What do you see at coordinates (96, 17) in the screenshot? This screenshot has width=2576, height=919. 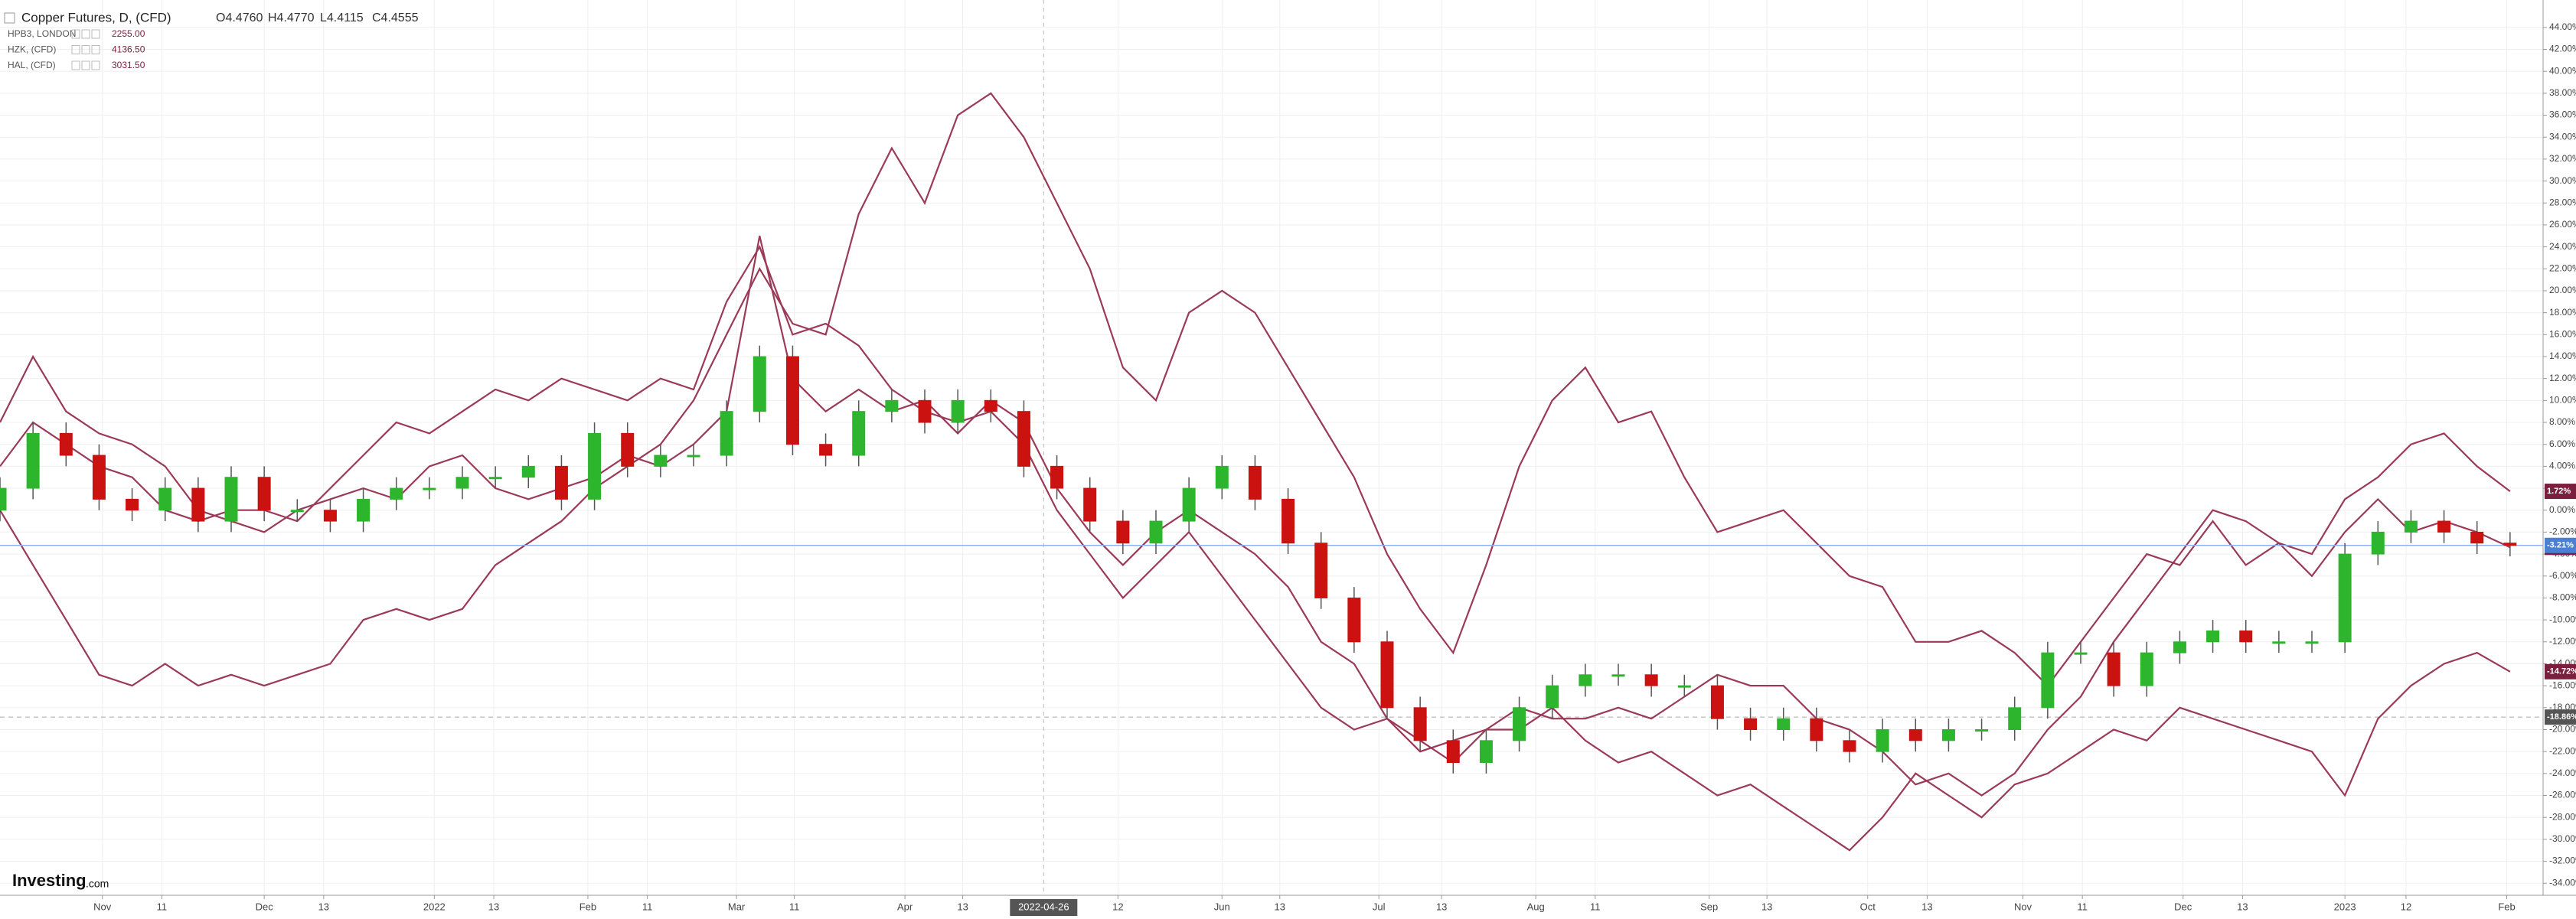 I see `chart-title: Copper Futures, D, (CFD)` at bounding box center [96, 17].